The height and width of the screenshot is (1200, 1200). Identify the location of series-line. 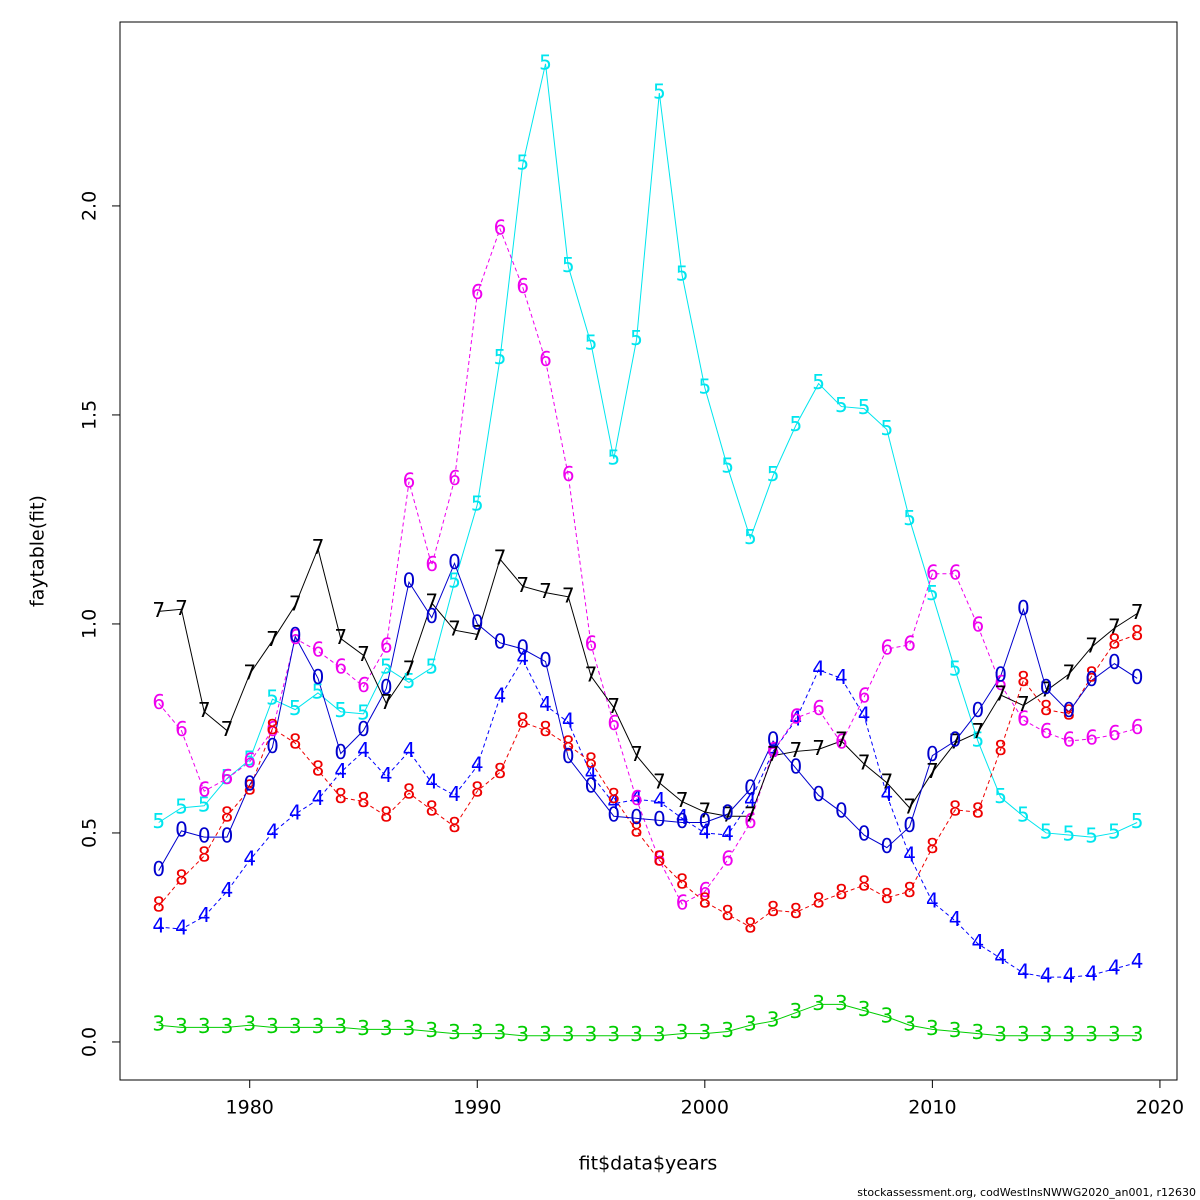
(648, 1020).